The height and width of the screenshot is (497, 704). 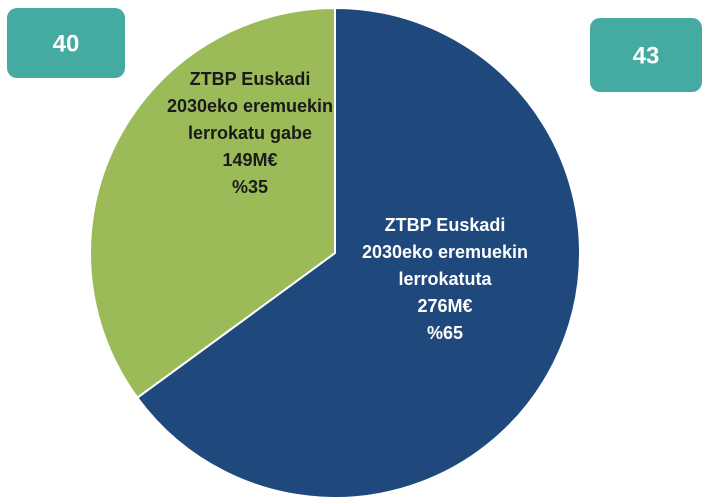 I want to click on badge-text: 40, so click(x=66, y=43).